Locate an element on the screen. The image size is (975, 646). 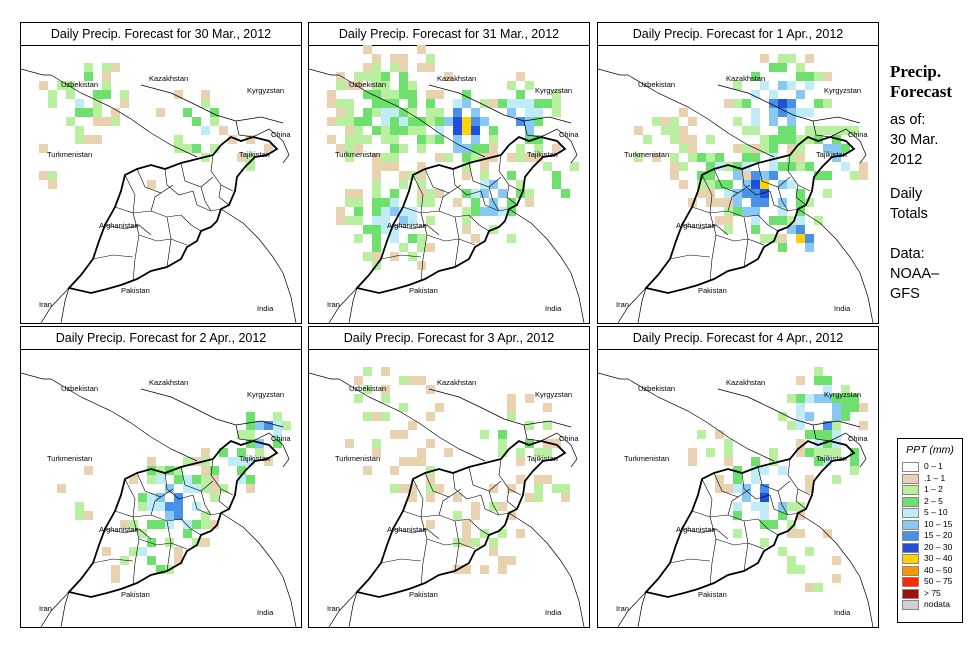
country-label-iran: Iran is located at coordinates (333, 304).